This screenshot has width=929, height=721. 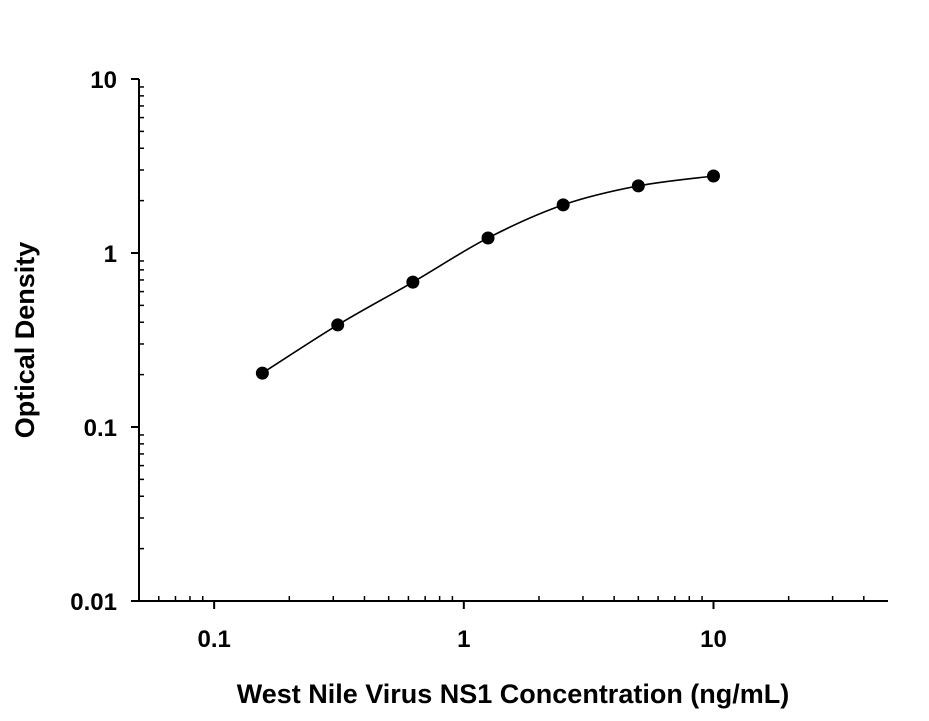 I want to click on data-points, so click(x=487, y=274).